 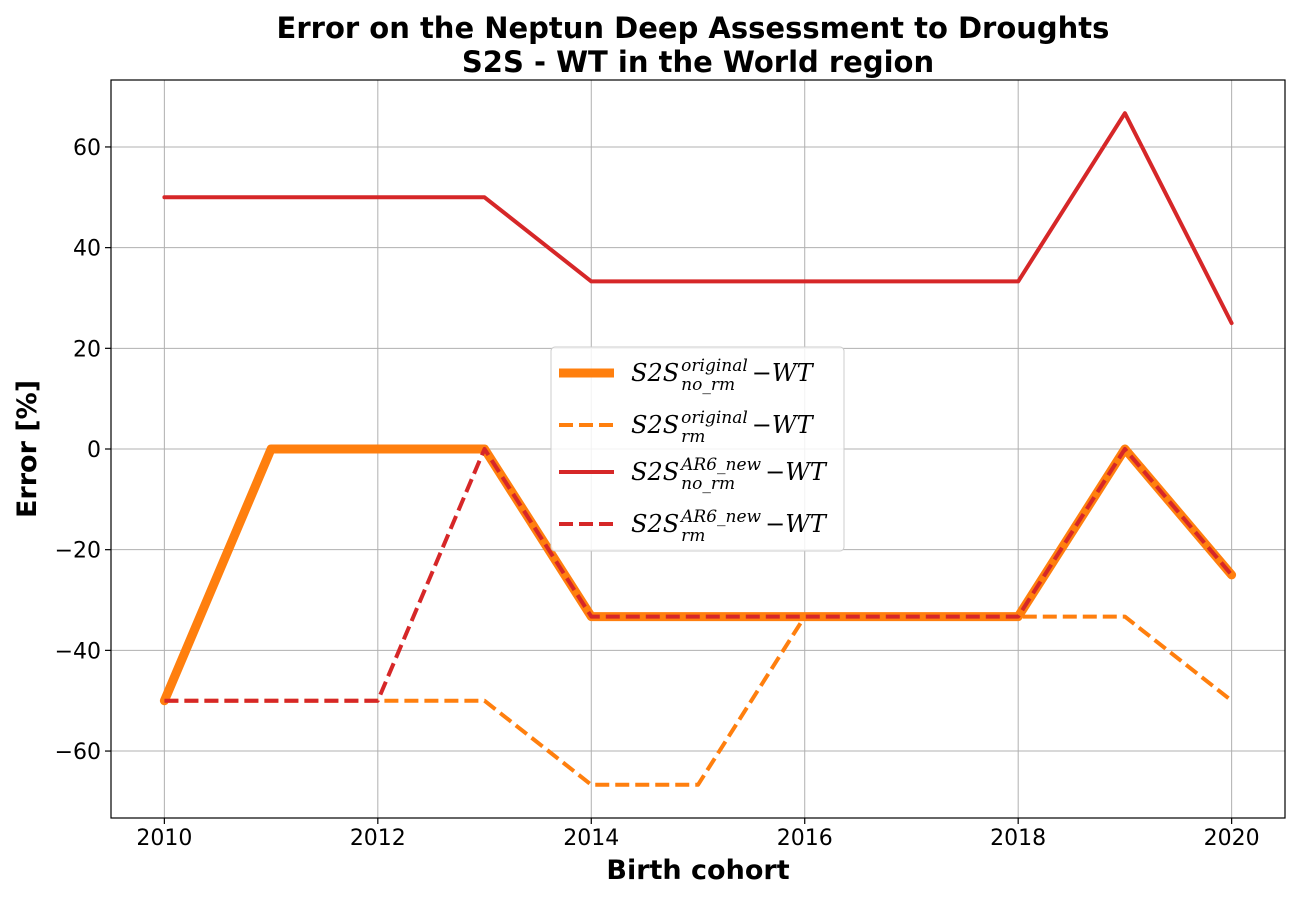 What do you see at coordinates (720, 517) in the screenshot?
I see `legend-superscript-3: AR6_new` at bounding box center [720, 517].